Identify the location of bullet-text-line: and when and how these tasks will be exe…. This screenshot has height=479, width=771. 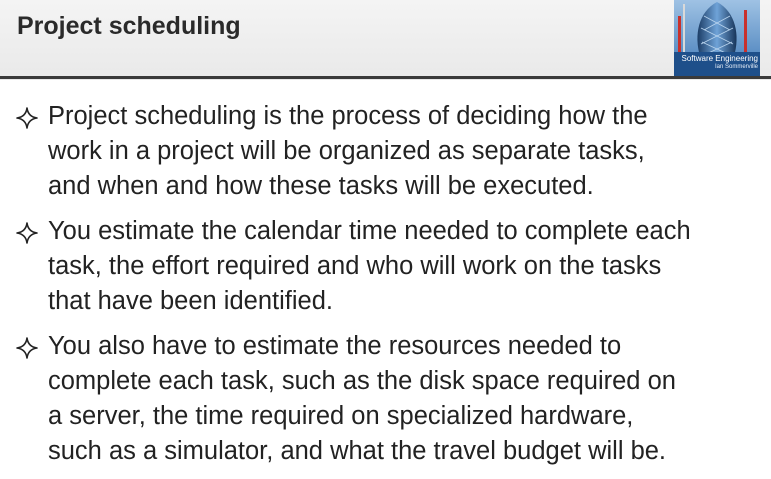
(321, 186).